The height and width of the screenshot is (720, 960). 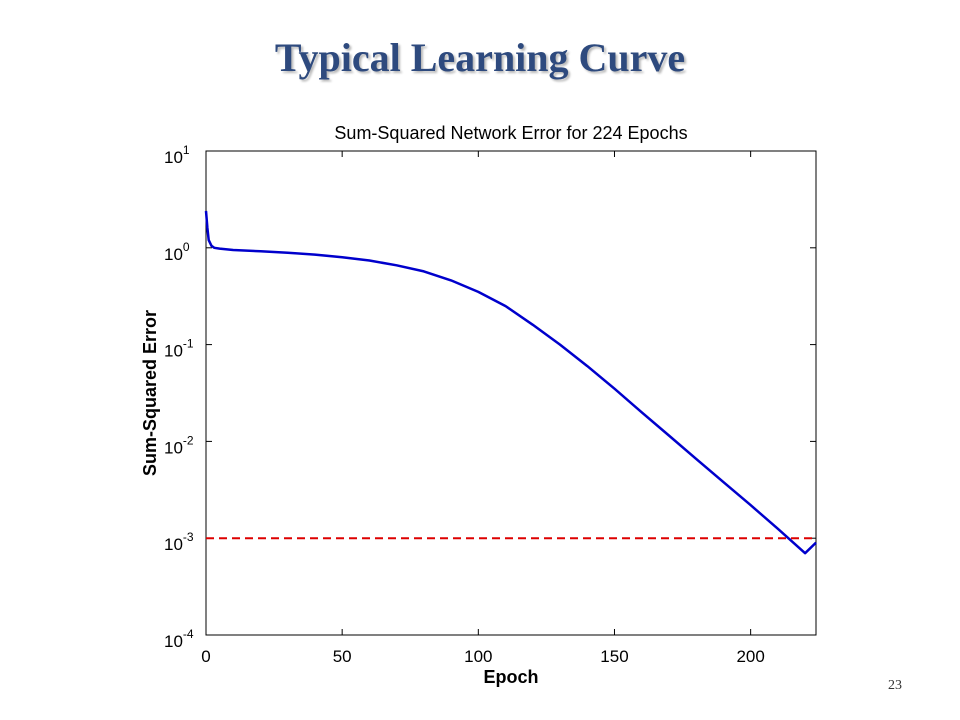 I want to click on slide-title: Typical Learning Curve, so click(x=480, y=57).